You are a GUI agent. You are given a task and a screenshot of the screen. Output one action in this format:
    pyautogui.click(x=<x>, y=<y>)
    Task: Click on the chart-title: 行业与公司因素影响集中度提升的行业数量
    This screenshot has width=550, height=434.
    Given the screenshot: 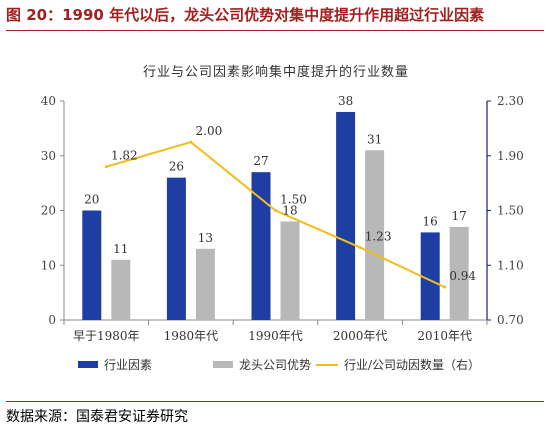 What is the action you would take?
    pyautogui.click(x=276, y=72)
    